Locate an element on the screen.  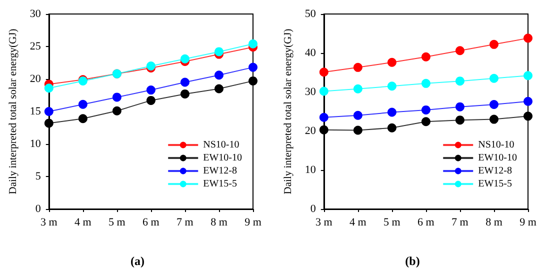
y-tick-label: 50 is located at coordinates (310, 14).